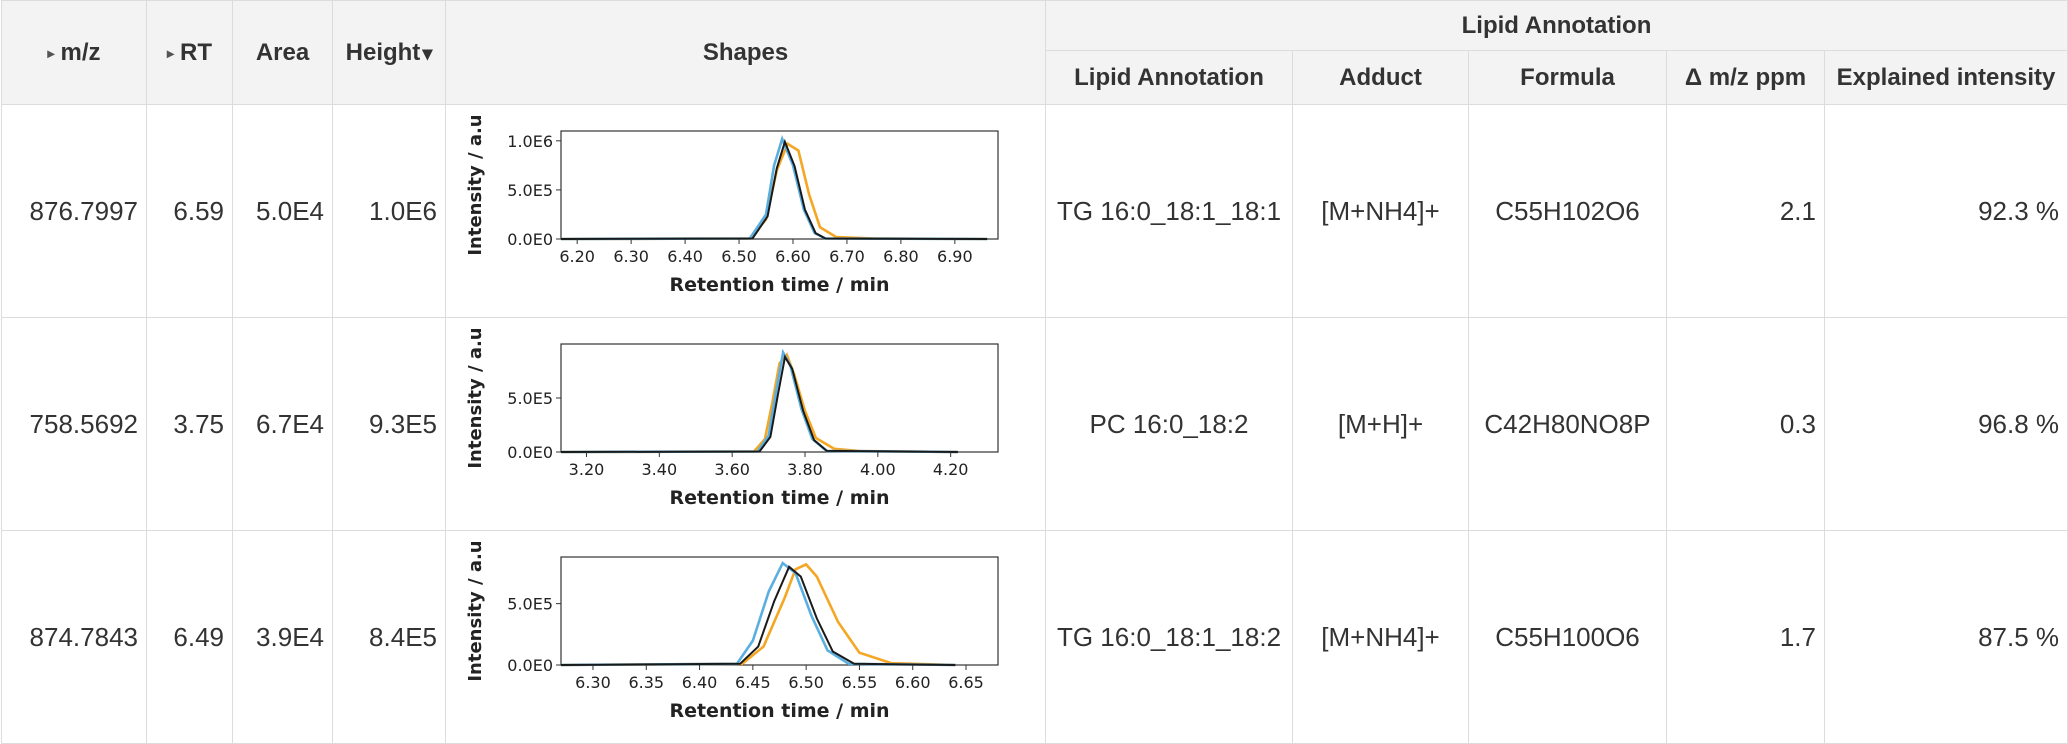 Image resolution: width=2068 pixels, height=744 pixels. Describe the element at coordinates (1169, 424) in the screenshot. I see `cell-lipid-annotation: PC 16:0_18:2` at that location.